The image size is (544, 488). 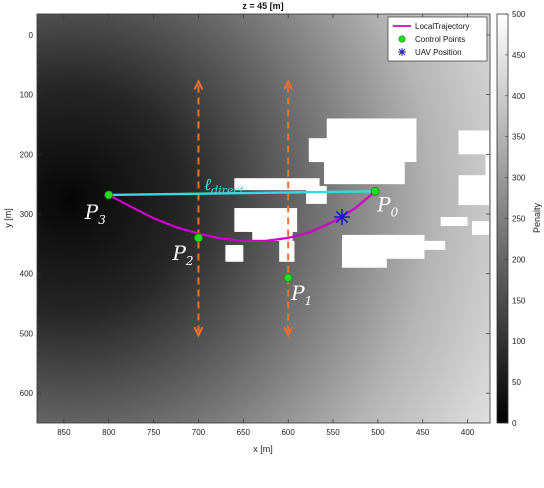 What do you see at coordinates (182, 254) in the screenshot?
I see `control-point-label: P2` at bounding box center [182, 254].